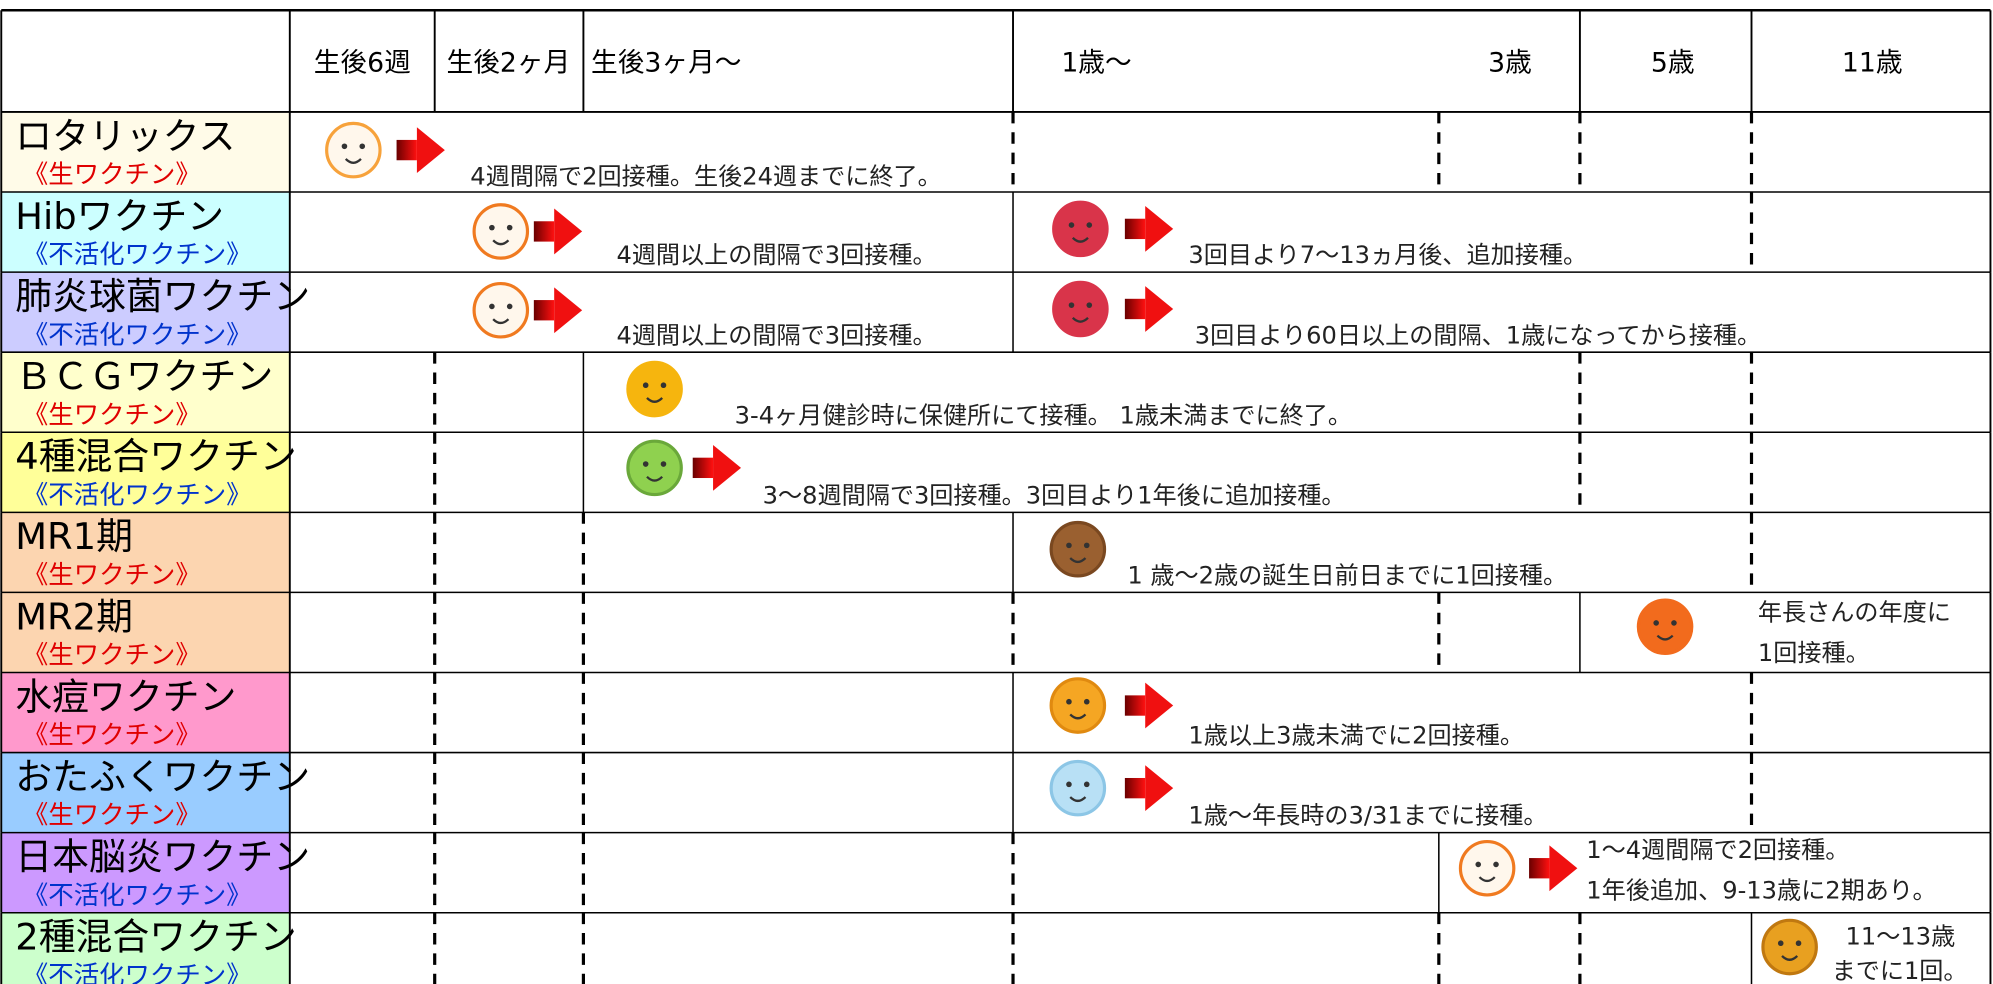 This screenshot has width=1993, height=984. I want to click on schedule-note: までに1回。, so click(1900, 970).